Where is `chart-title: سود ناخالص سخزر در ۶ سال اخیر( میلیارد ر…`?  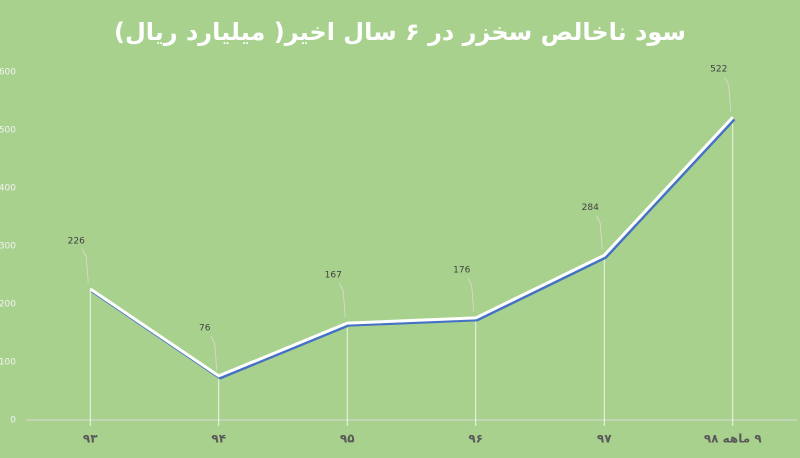 chart-title: سود ناخالص سخزر در ۶ سال اخیر( میلیارد ر… is located at coordinates (400, 32).